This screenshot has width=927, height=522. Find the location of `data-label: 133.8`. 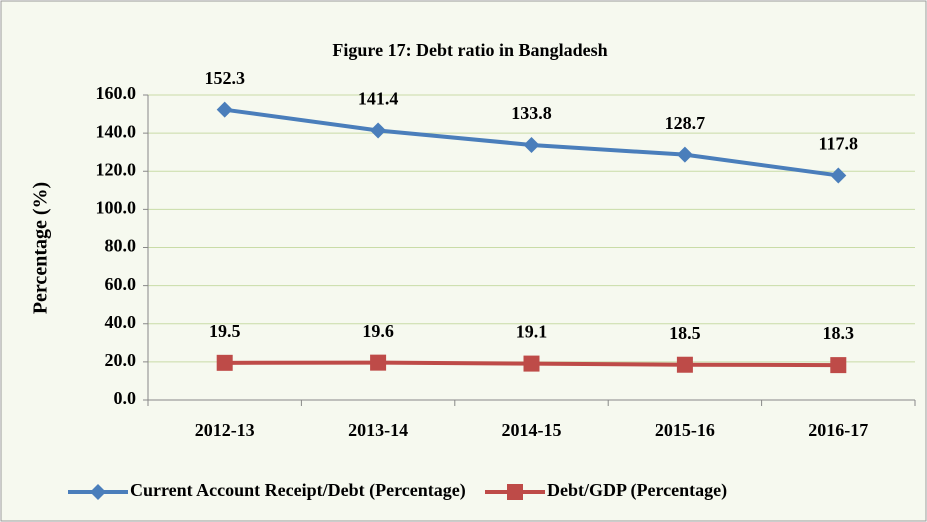

data-label: 133.8 is located at coordinates (531, 113).